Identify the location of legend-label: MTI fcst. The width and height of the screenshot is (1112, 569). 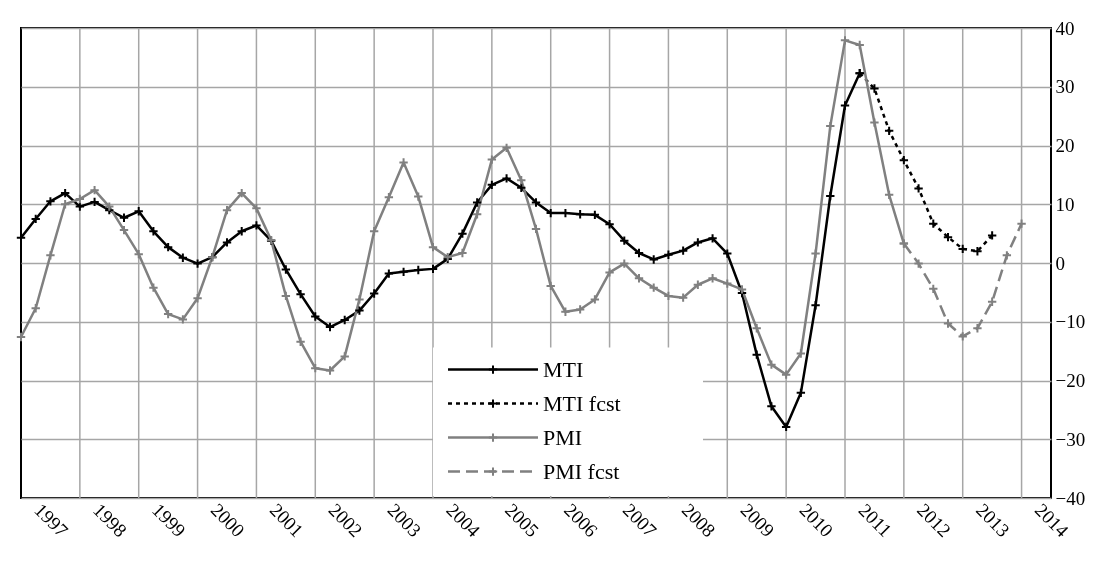
(582, 403).